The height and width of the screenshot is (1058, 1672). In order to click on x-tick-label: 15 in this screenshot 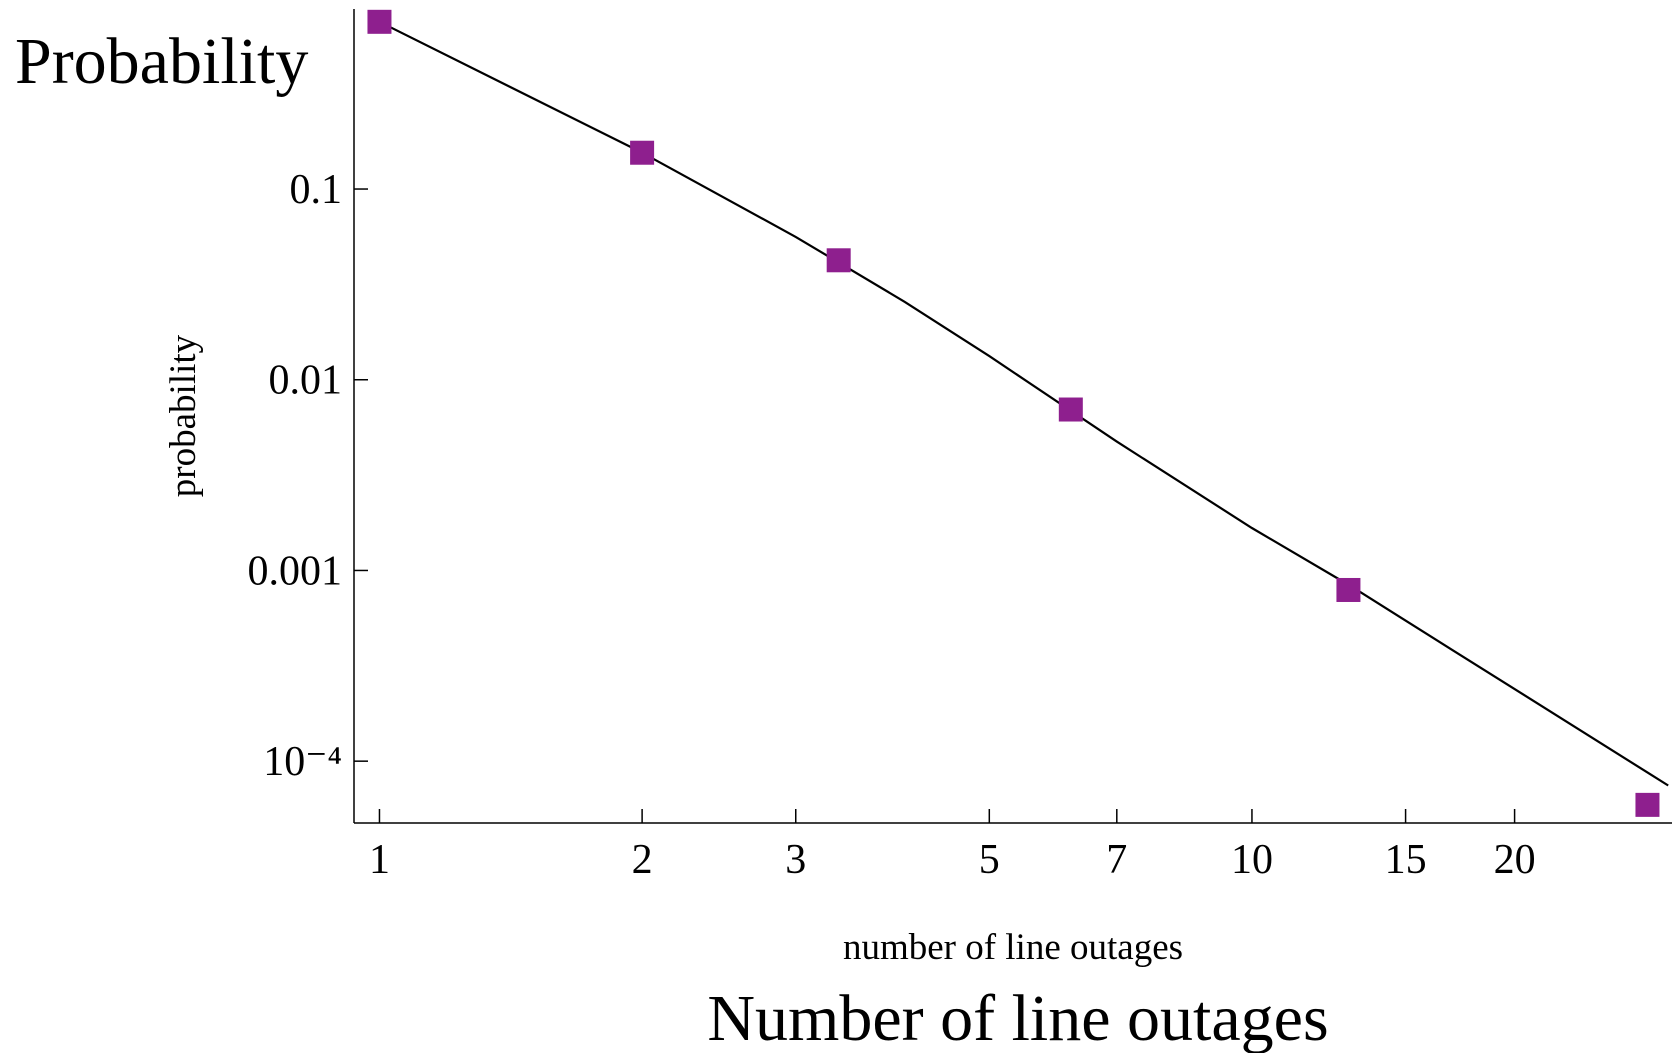, I will do `click(1406, 860)`.